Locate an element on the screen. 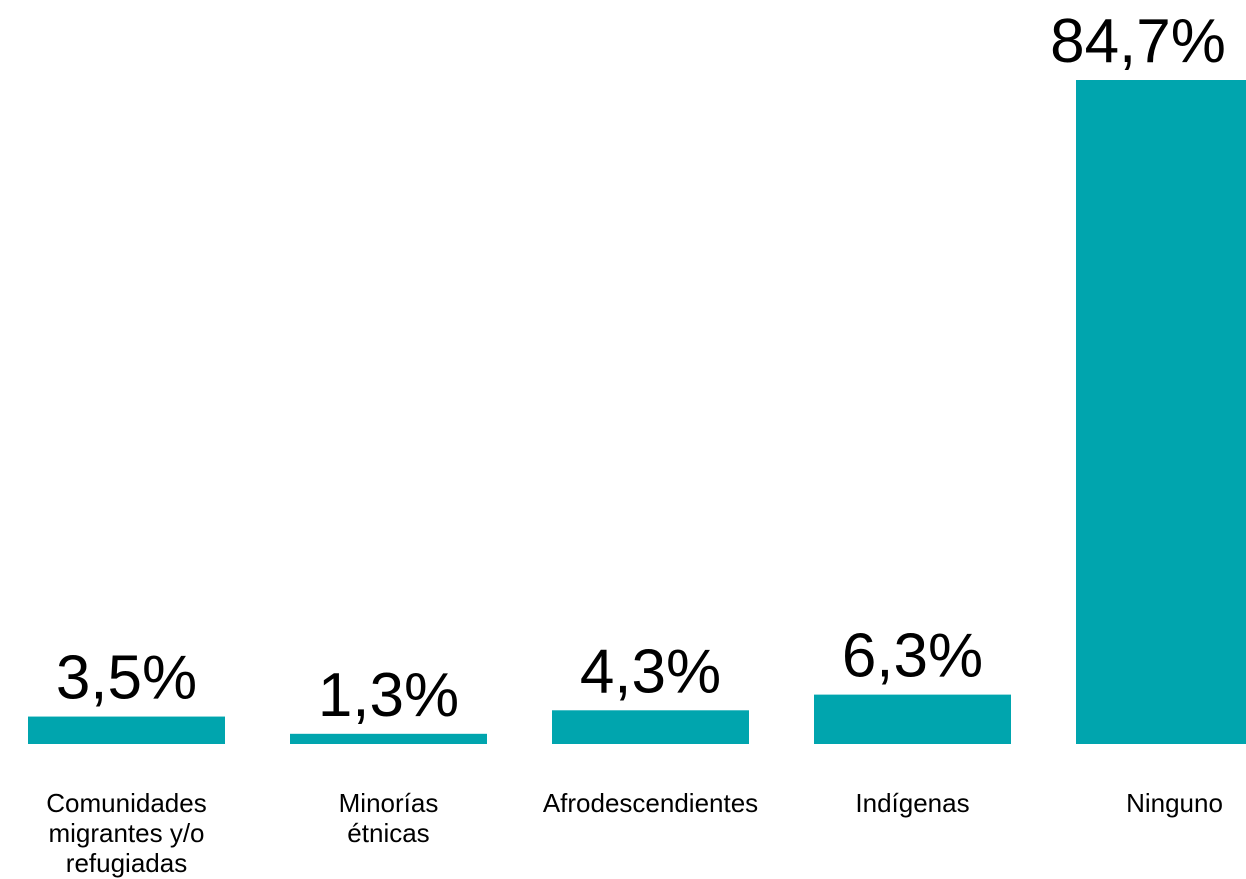  category-label-2-line-0: Afrodescendientes is located at coordinates (650, 803).